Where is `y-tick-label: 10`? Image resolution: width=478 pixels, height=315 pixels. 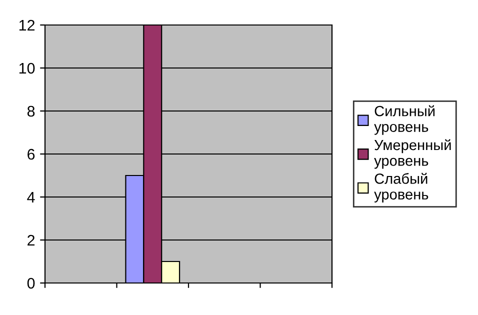 y-tick-label: 10 is located at coordinates (27, 68).